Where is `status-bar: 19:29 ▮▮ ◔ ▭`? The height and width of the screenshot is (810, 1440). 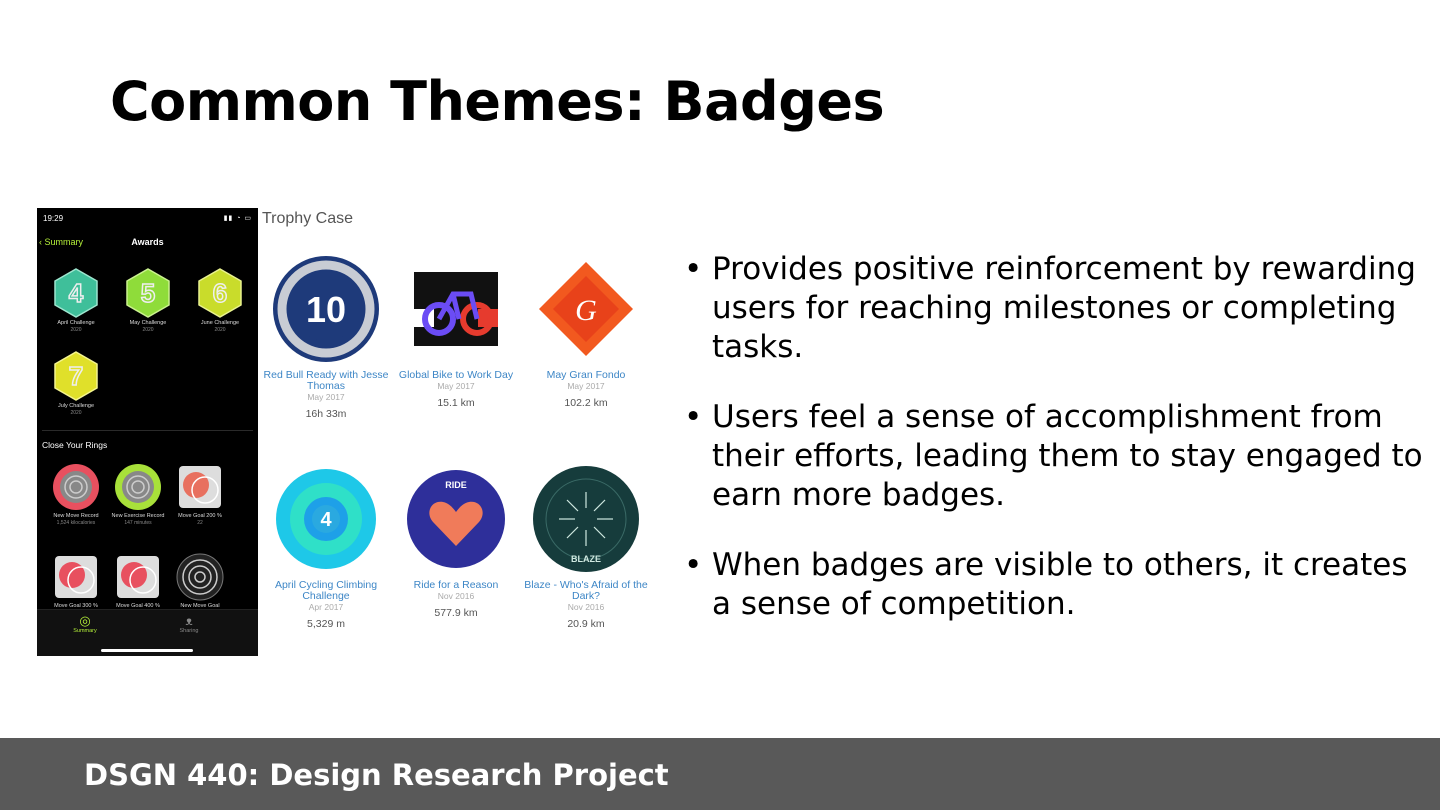
status-bar: 19:29 ▮▮ ◔ ▭ is located at coordinates (147, 218).